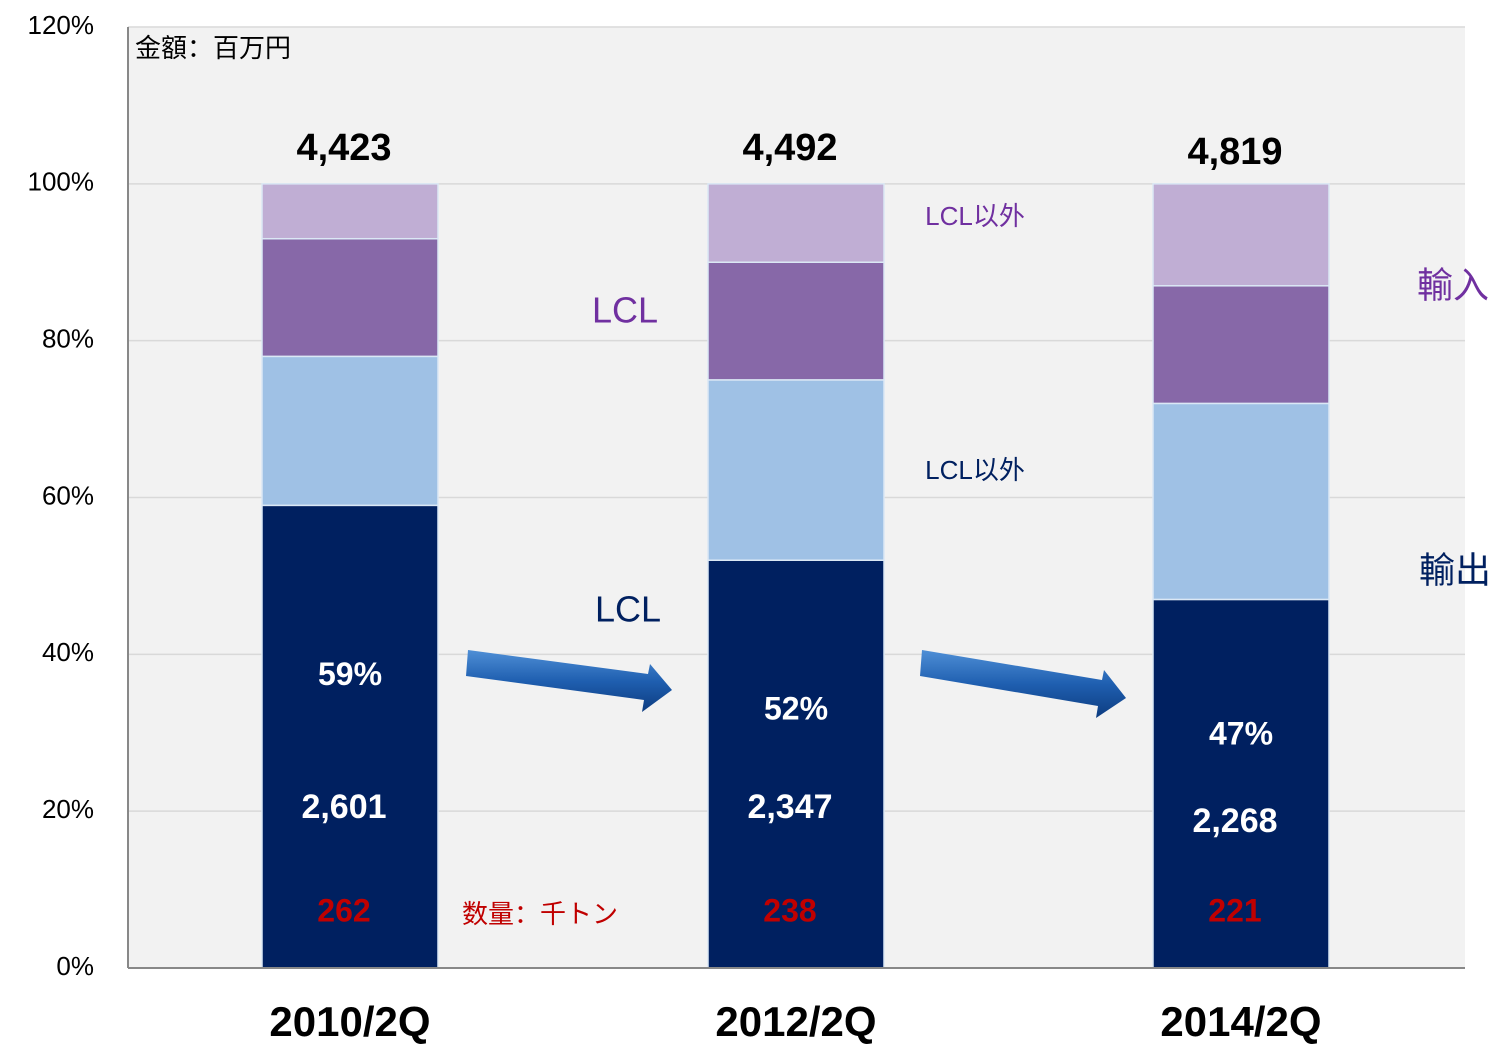 The height and width of the screenshot is (1053, 1502). Describe the element at coordinates (789, 148) in the screenshot. I see `total-label: 4,492` at that location.